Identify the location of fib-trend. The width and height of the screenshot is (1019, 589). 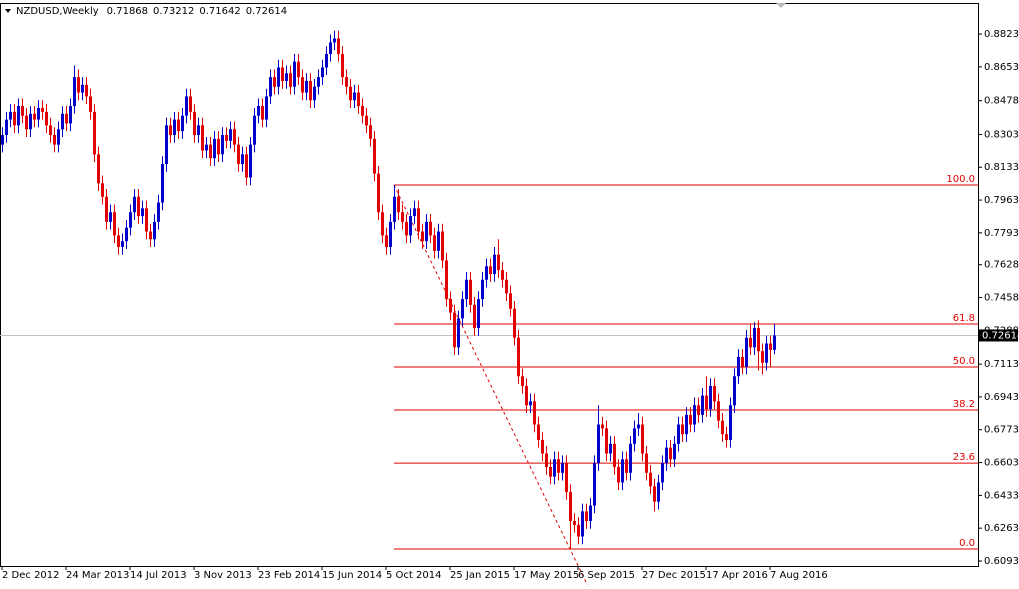
(491, 386).